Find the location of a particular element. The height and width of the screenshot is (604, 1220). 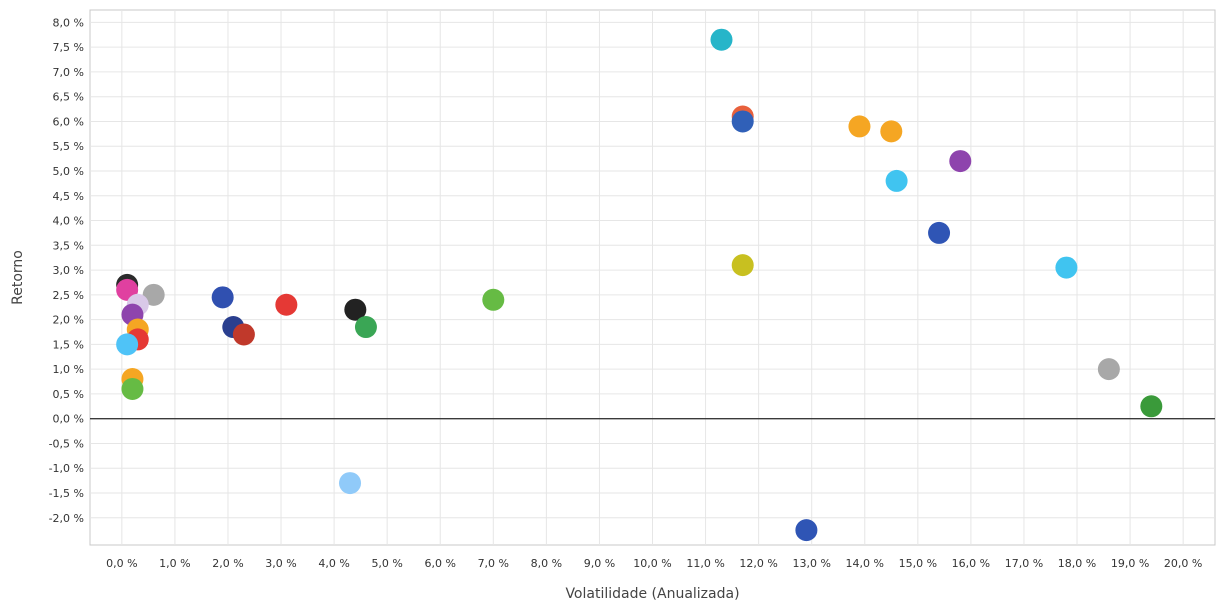

x-tick-label: 11,0 % is located at coordinates (705, 563).